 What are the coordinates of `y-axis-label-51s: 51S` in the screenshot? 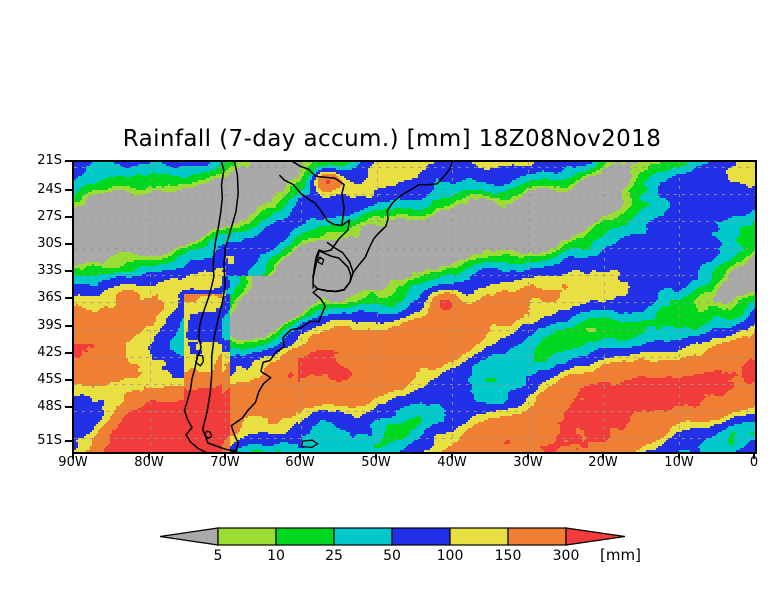 It's located at (49, 440).